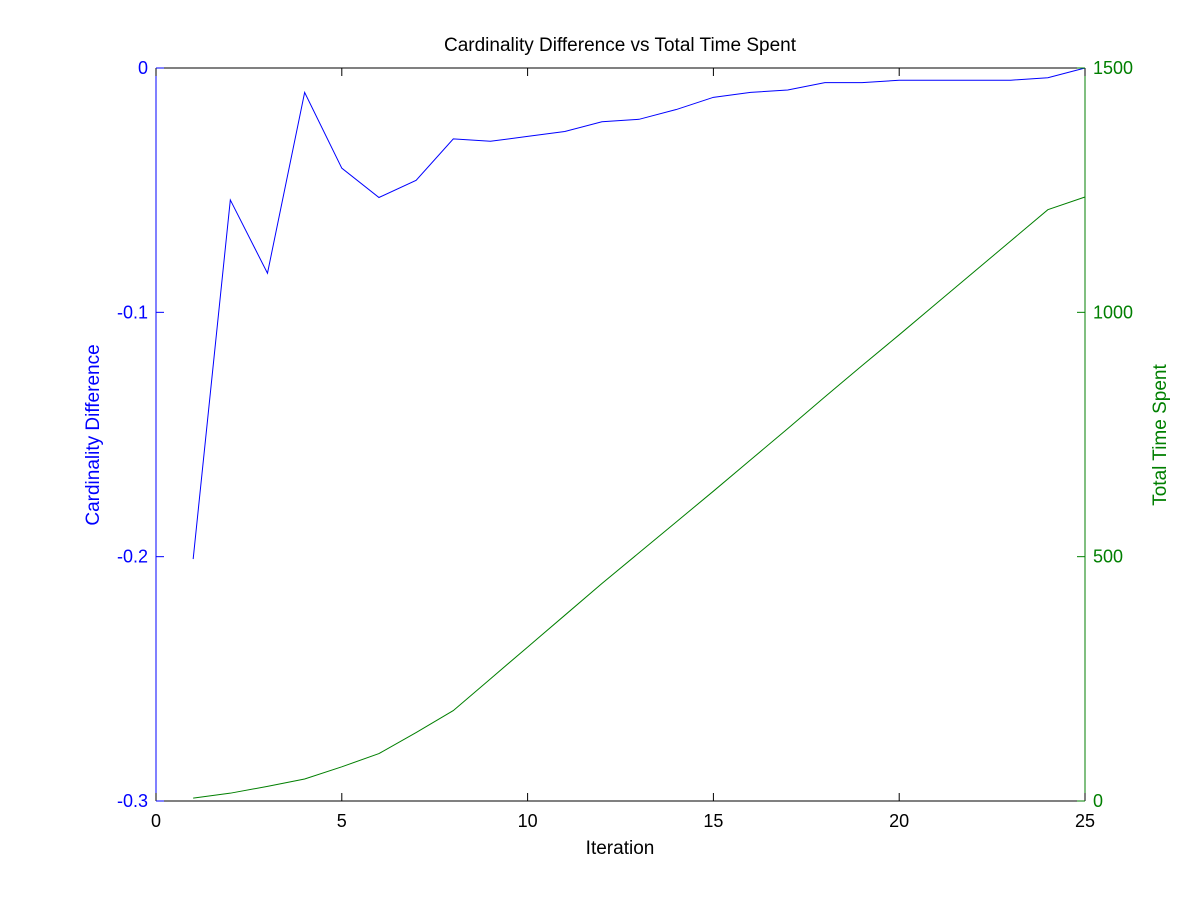  Describe the element at coordinates (620, 848) in the screenshot. I see `x-axis-title: Iteration` at that location.